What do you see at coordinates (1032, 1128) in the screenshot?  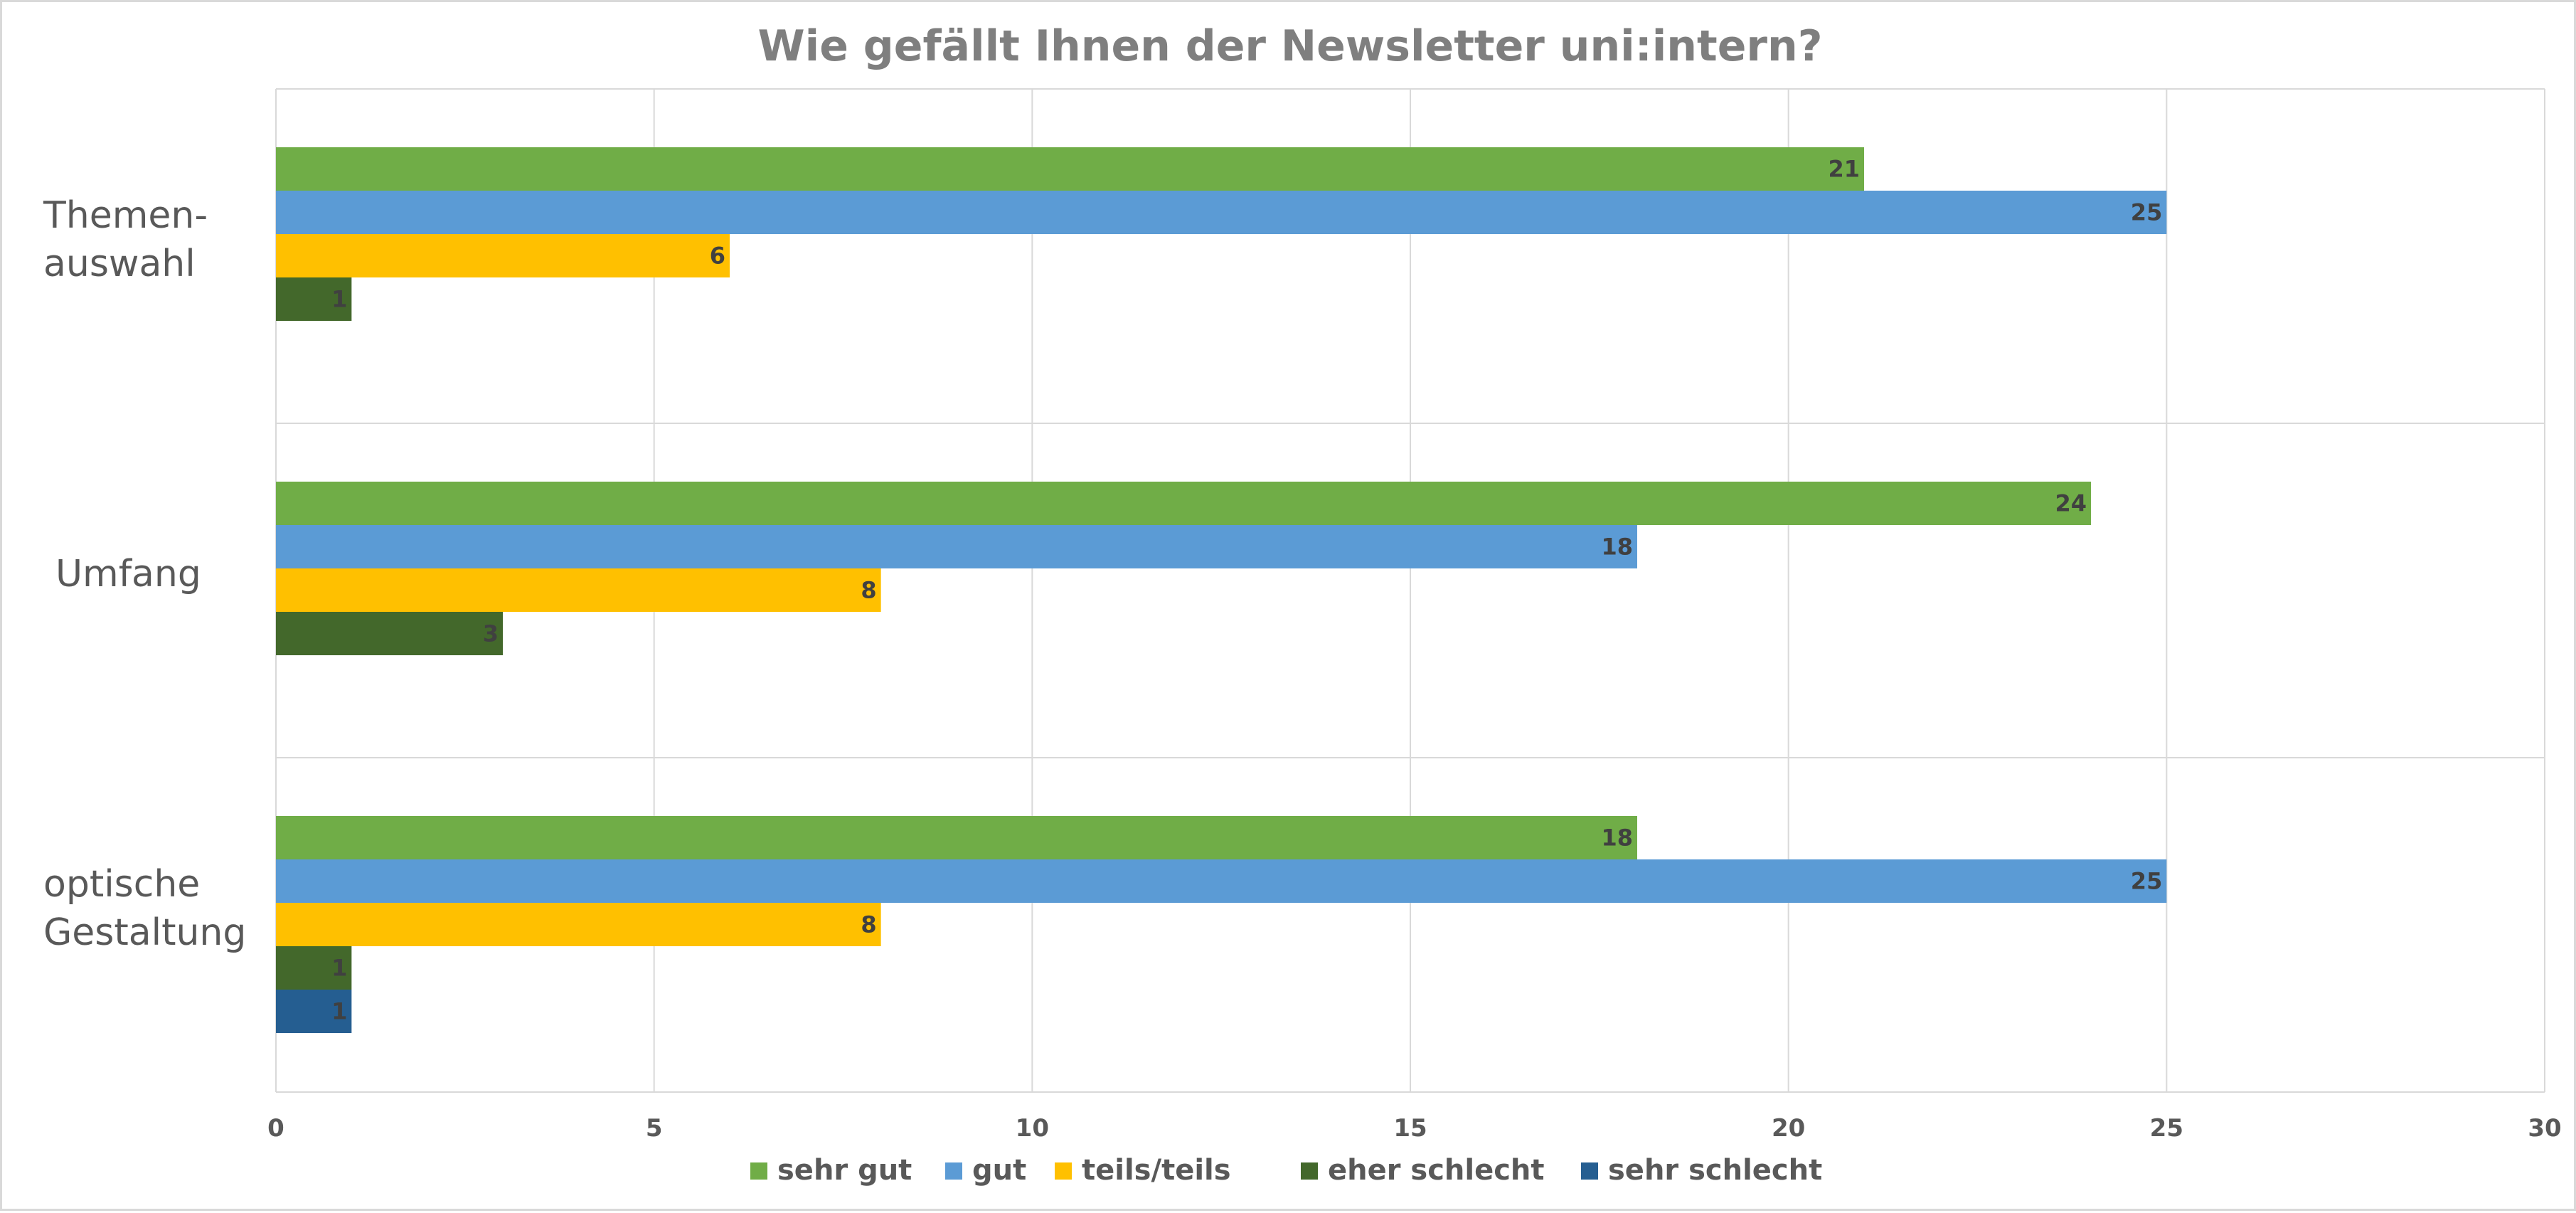 I see `x-tick-label: 10` at bounding box center [1032, 1128].